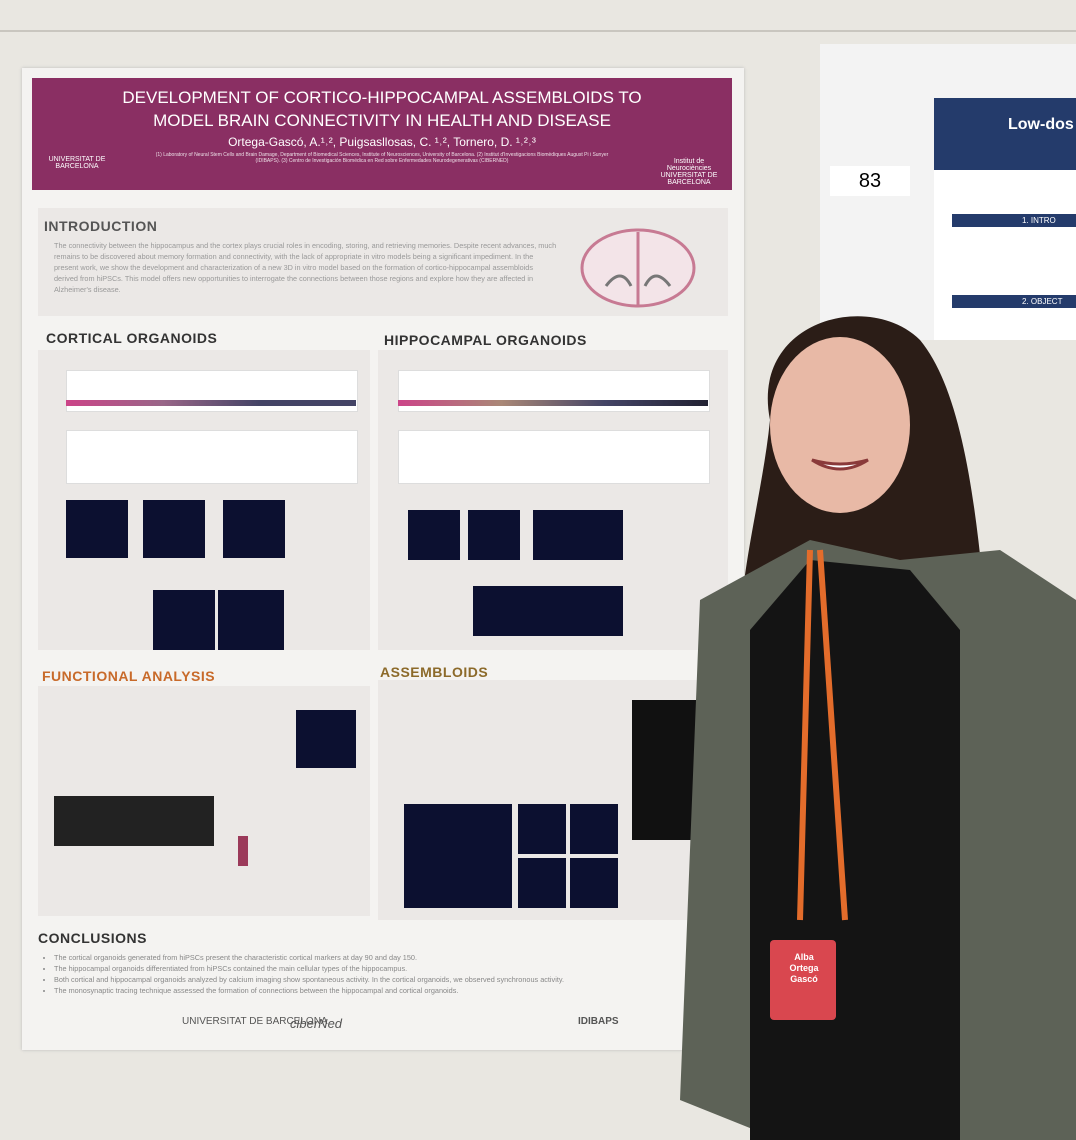 The width and height of the screenshot is (1076, 1140). I want to click on functional-panel, so click(204, 801).